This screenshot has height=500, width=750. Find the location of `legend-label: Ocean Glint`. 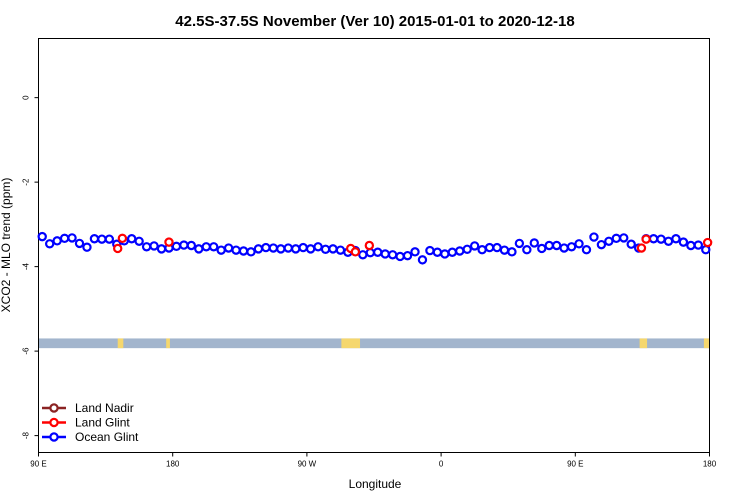

legend-label: Ocean Glint is located at coordinates (107, 437).